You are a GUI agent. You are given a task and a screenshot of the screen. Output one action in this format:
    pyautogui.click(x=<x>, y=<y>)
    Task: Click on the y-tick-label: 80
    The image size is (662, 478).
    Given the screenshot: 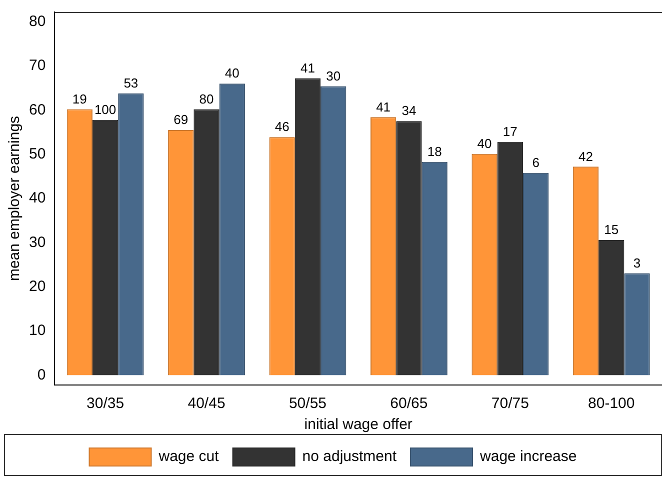 What is the action you would take?
    pyautogui.click(x=37, y=21)
    